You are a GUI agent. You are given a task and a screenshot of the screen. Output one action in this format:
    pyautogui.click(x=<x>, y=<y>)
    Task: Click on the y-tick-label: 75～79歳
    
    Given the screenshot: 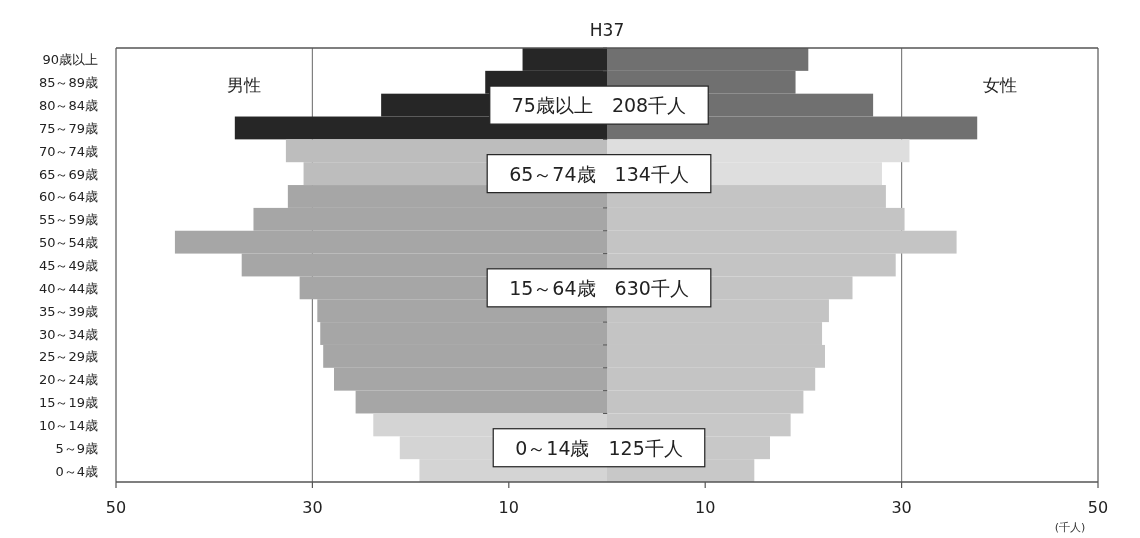 What is the action you would take?
    pyautogui.click(x=68, y=128)
    